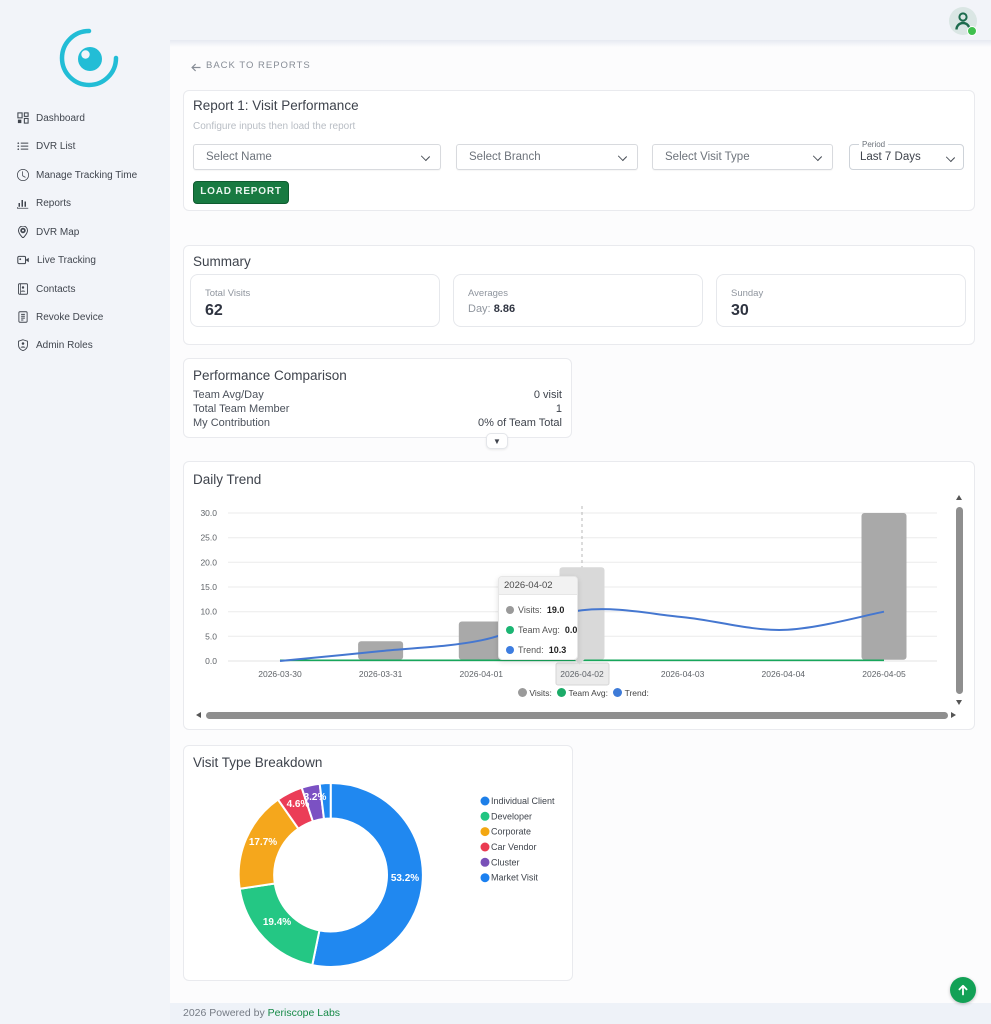 The image size is (991, 1024). Describe the element at coordinates (208, 587) in the screenshot. I see `svg-text: 15.0` at that location.